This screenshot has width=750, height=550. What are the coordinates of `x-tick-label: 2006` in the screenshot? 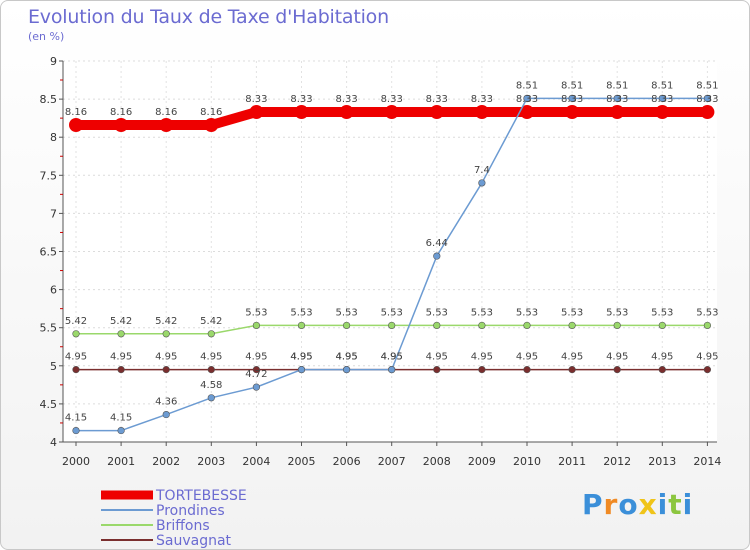 It's located at (347, 461).